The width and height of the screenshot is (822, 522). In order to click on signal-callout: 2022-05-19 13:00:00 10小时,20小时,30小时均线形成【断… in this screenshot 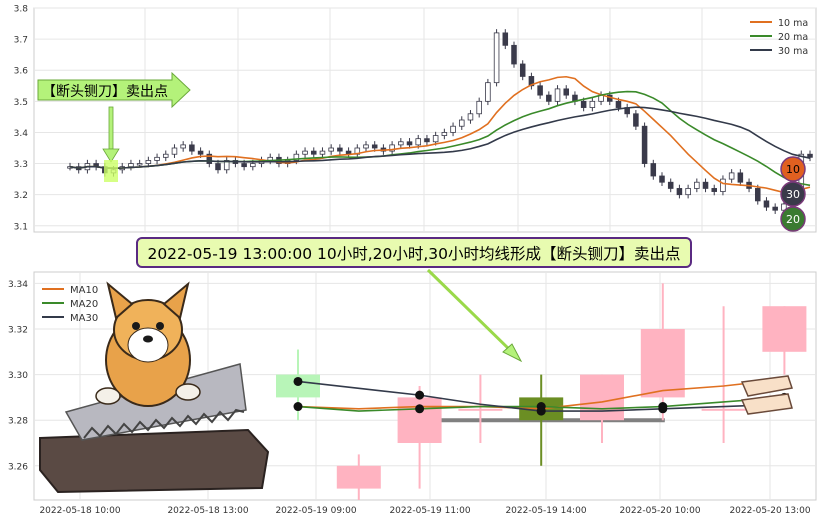, I will do `click(414, 252)`.